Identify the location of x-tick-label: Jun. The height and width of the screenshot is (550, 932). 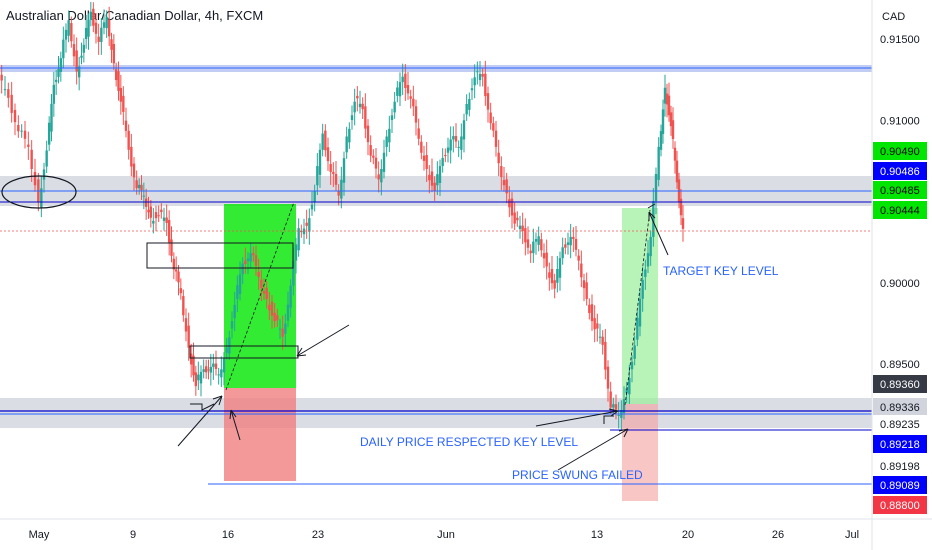
(446, 535).